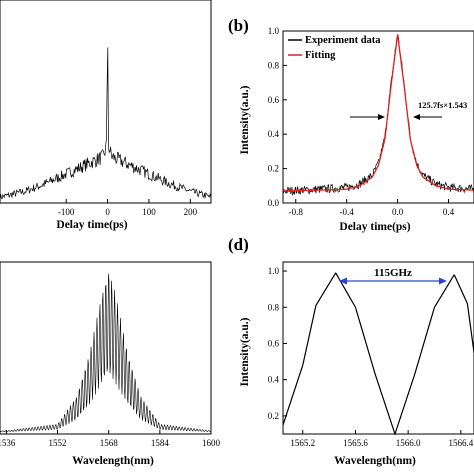 The height and width of the screenshot is (474, 474). Describe the element at coordinates (274, 343) in the screenshot. I see `panel-d-y-tick-label: 0.6` at that location.